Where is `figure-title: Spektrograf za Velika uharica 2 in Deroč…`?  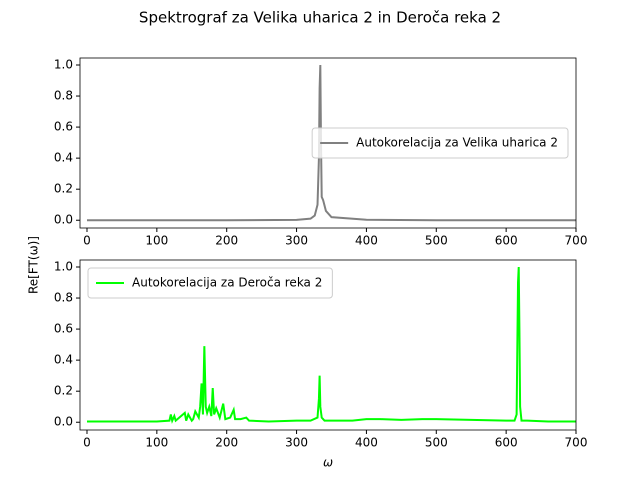
figure-title: Spektrograf za Velika uharica 2 in Deroč… is located at coordinates (320, 18).